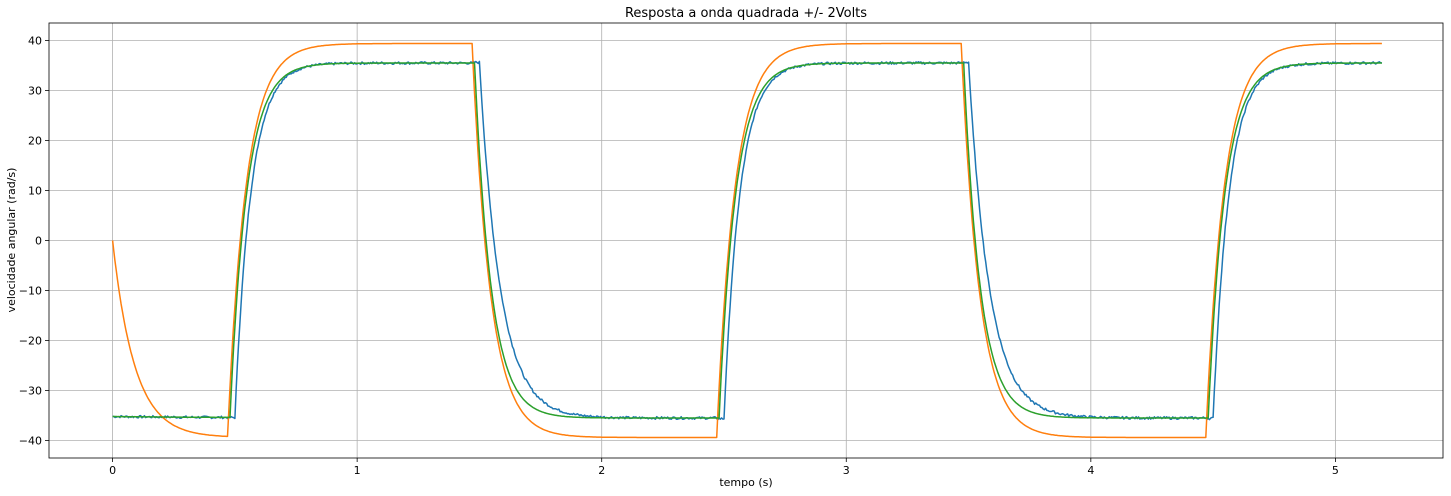  I want to click on y-tick-label: 10, so click(35, 191).